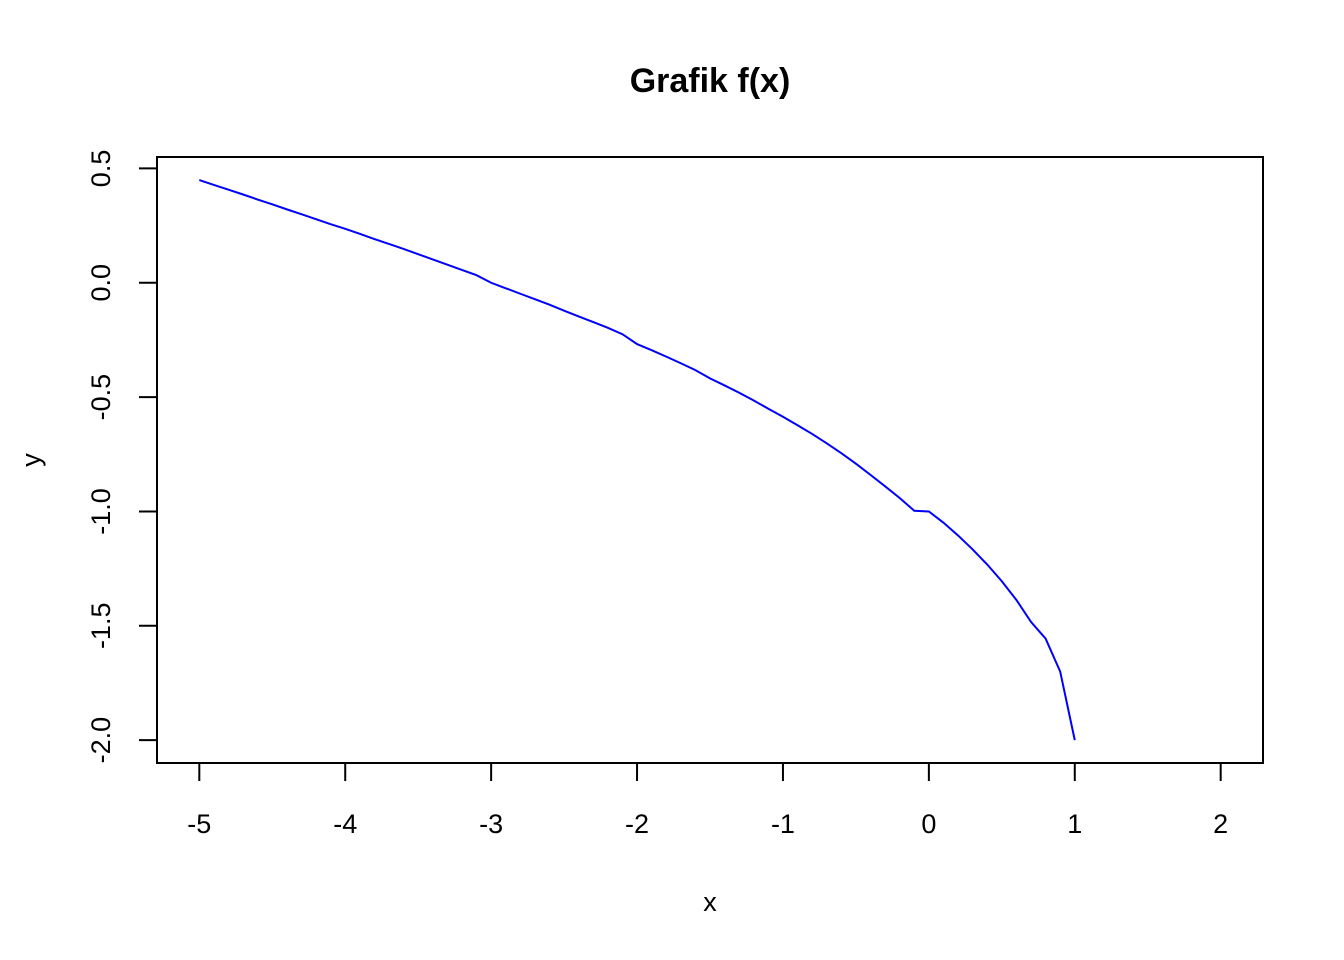 The image size is (1344, 960). What do you see at coordinates (710, 902) in the screenshot?
I see `x-axis-label: x` at bounding box center [710, 902].